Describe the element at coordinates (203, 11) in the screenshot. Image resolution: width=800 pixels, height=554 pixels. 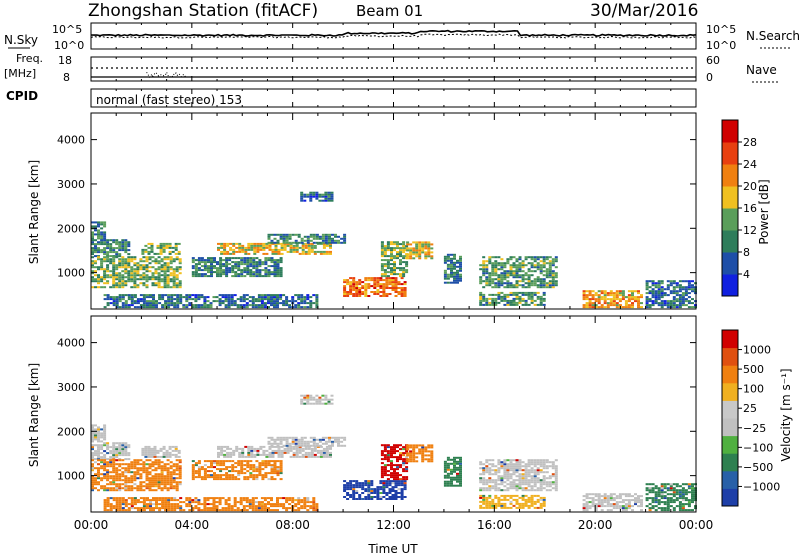
I see `station-title: Zhongshan Station (fitACF)` at that location.